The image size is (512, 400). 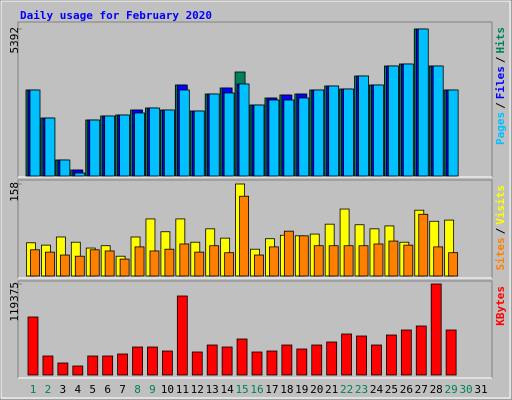 What do you see at coordinates (465, 389) in the screenshot?
I see `x-tick-label: 30` at bounding box center [465, 389].